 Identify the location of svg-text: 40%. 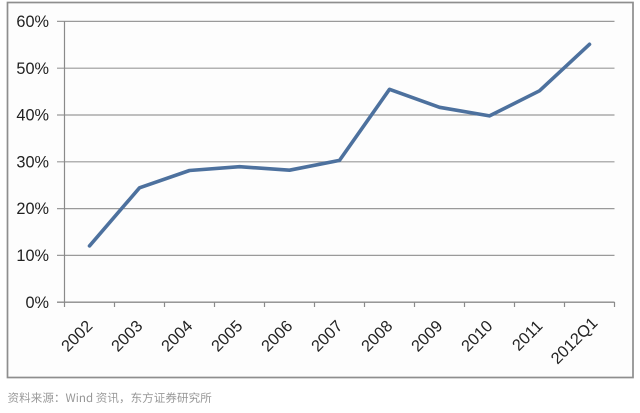
(32, 116).